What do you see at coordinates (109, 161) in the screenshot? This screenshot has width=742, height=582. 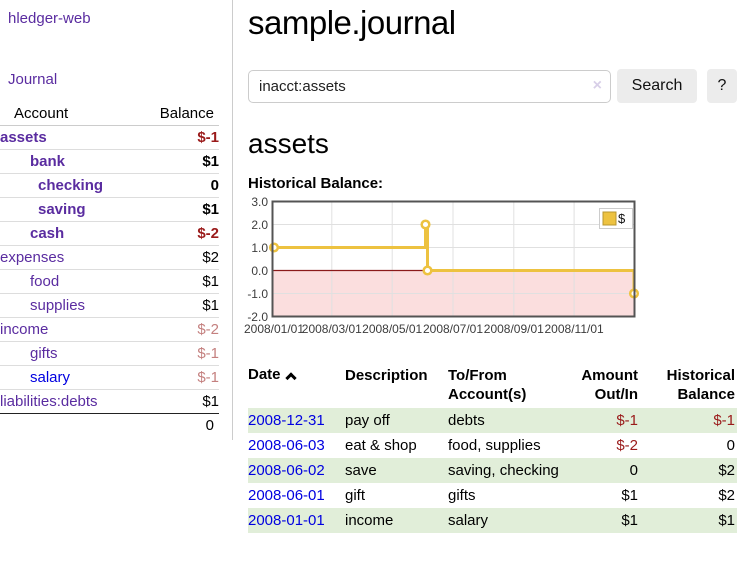 I see `account-row: bank $1` at bounding box center [109, 161].